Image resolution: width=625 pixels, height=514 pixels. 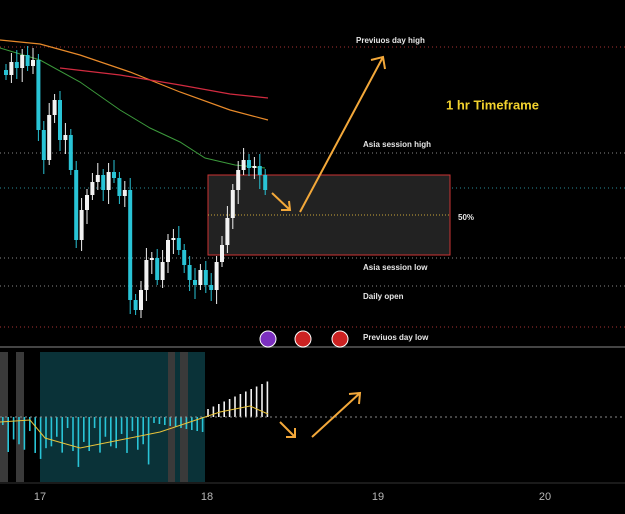 I want to click on x-tick-label: 17, so click(x=40, y=497).